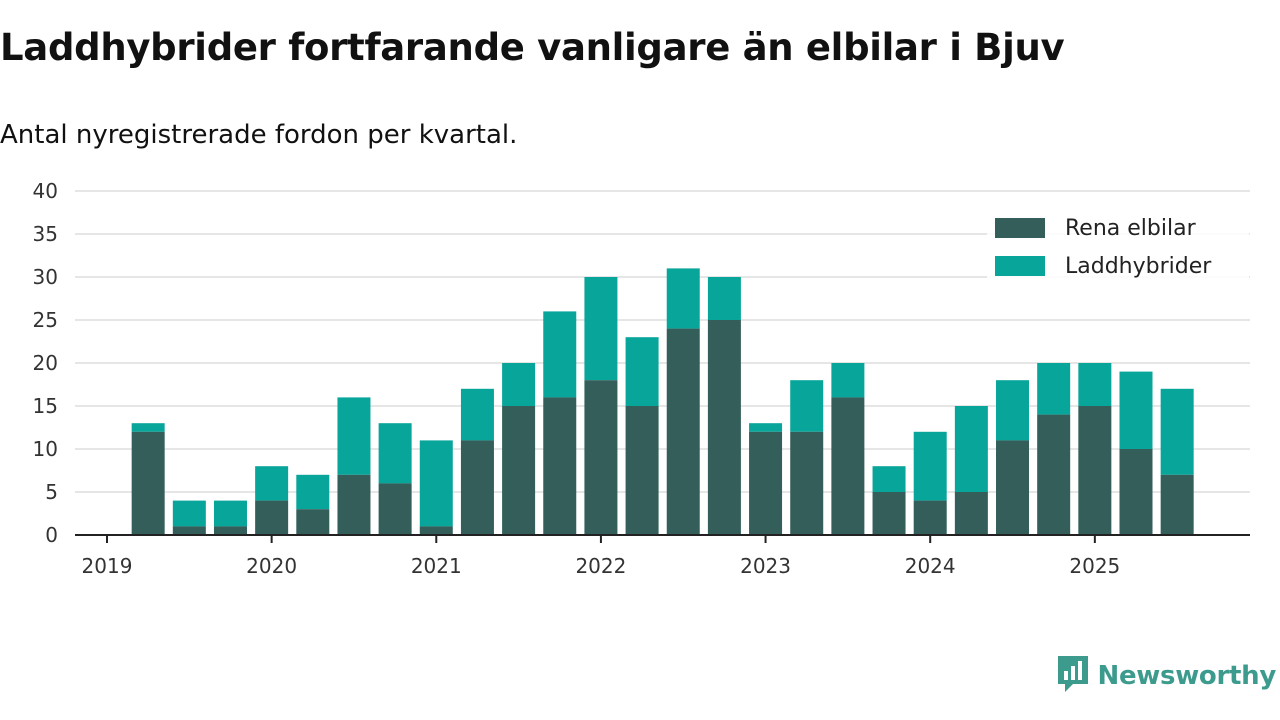 This screenshot has height=720, width=1280. What do you see at coordinates (1094, 566) in the screenshot?
I see `x-tick-label: 2025` at bounding box center [1094, 566].